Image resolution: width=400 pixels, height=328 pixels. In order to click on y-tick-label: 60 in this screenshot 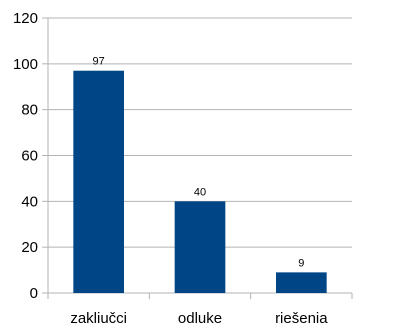, I will do `click(29, 156)`.